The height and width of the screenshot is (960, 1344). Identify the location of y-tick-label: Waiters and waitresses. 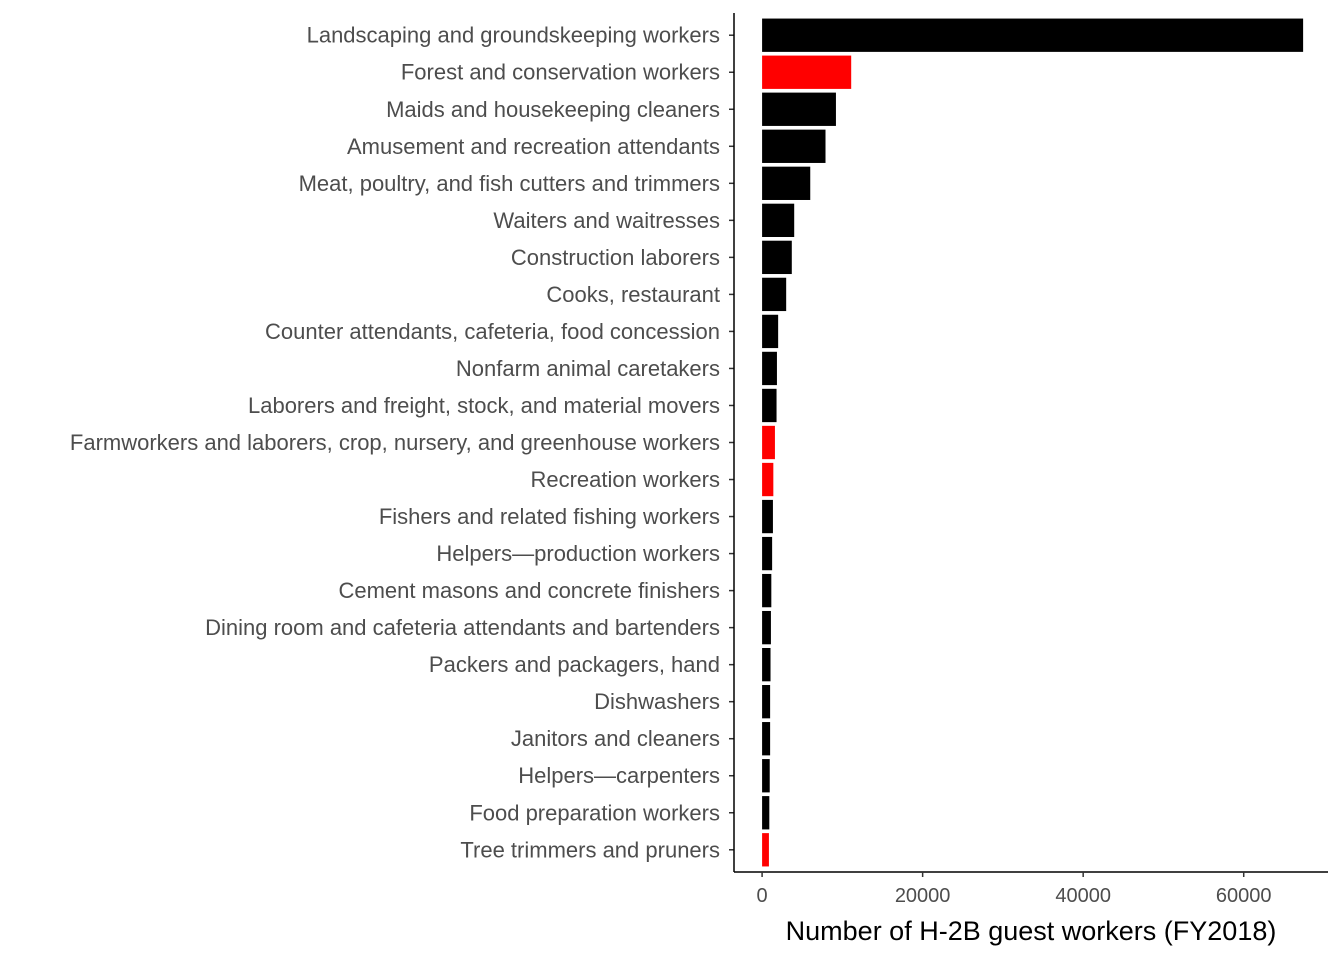
(606, 220).